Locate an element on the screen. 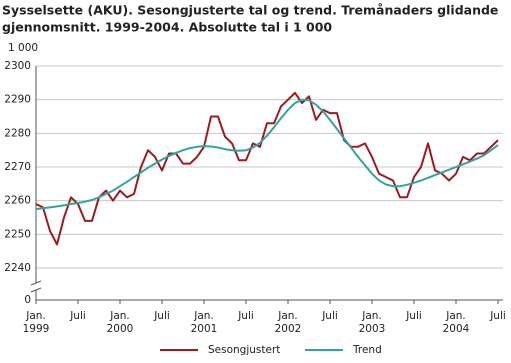  y-tick-label: 2250 is located at coordinates (17, 234).